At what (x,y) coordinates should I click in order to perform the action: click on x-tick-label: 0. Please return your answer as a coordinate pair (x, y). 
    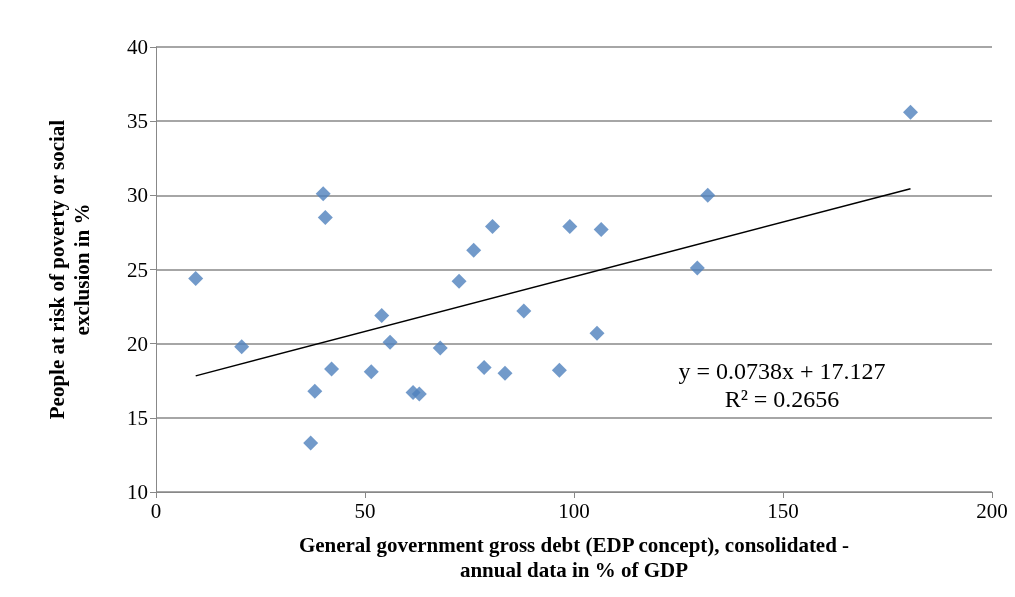
    Looking at the image, I should click on (156, 510).